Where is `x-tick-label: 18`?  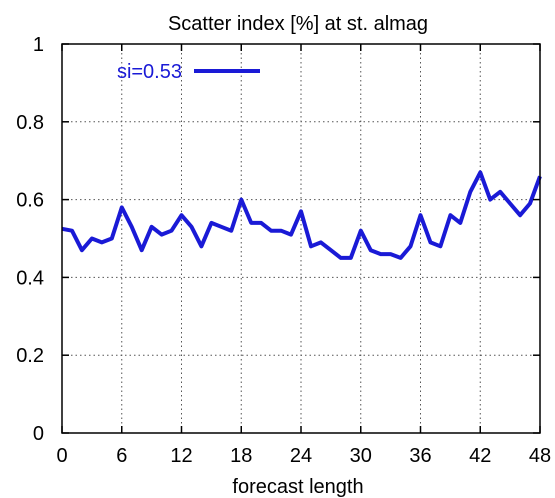 x-tick-label: 18 is located at coordinates (241, 456).